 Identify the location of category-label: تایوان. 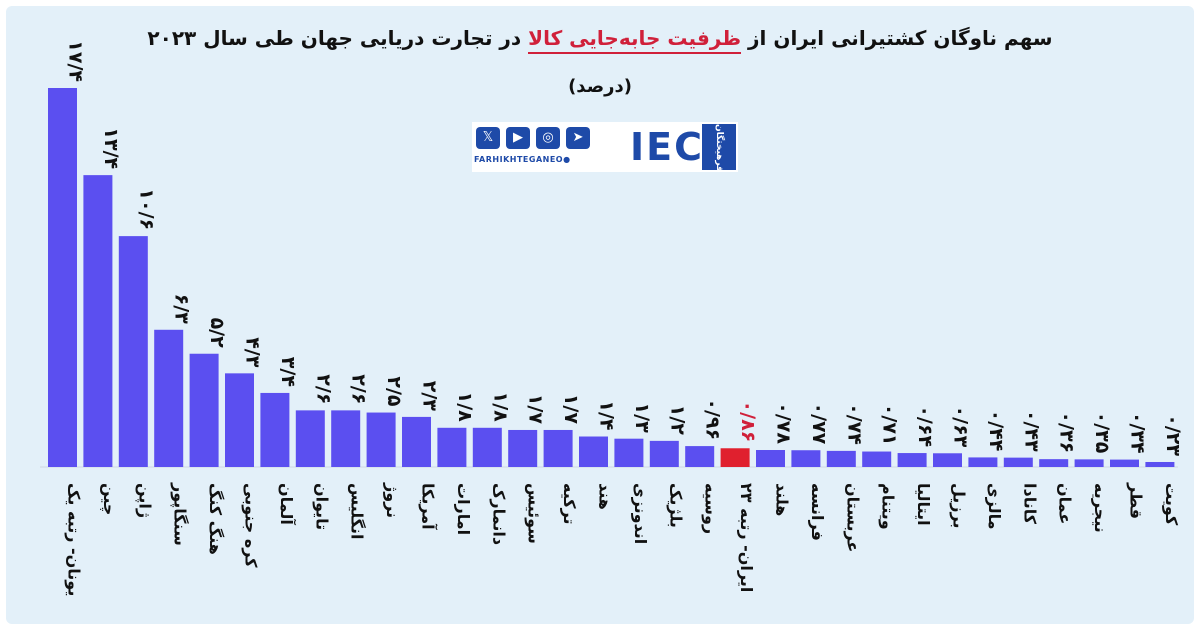
(321, 506).